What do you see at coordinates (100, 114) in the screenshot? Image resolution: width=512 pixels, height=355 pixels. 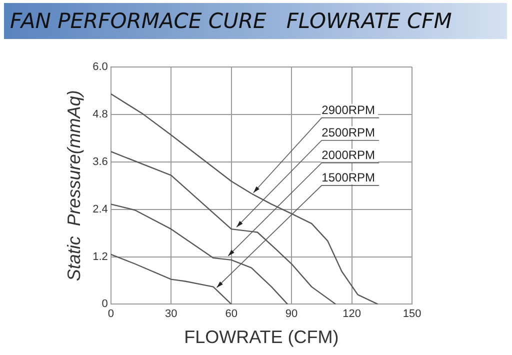 I see `y-tick-label: 4.8` at bounding box center [100, 114].